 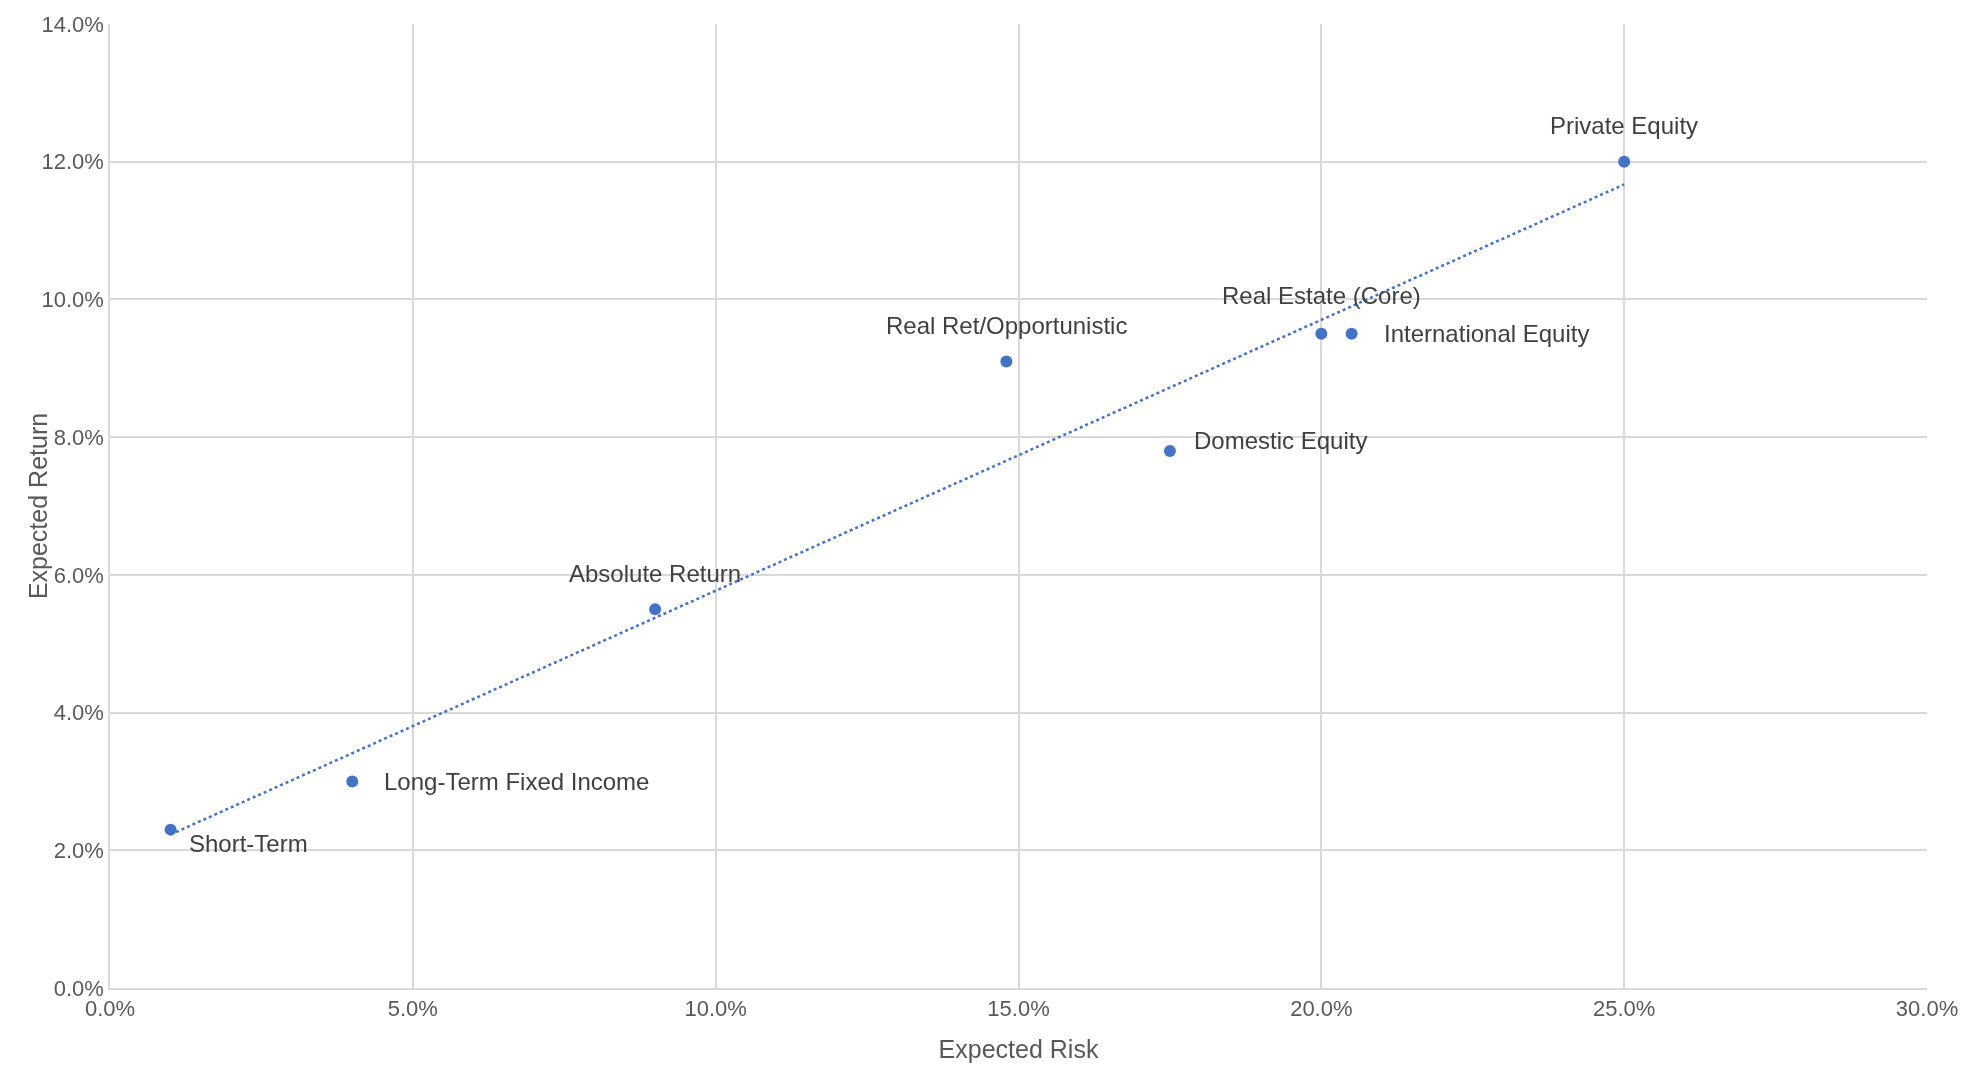 What do you see at coordinates (1487, 333) in the screenshot?
I see `annotation: International Equity` at bounding box center [1487, 333].